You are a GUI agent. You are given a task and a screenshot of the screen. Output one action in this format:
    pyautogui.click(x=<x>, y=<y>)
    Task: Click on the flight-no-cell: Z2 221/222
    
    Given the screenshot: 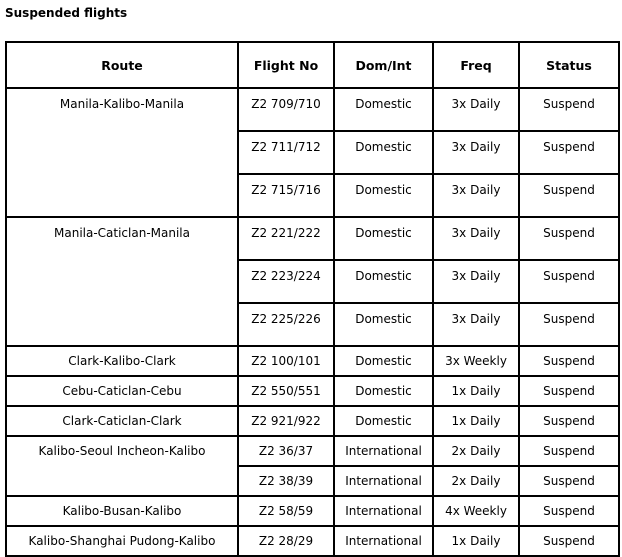 What is the action you would take?
    pyautogui.click(x=286, y=238)
    